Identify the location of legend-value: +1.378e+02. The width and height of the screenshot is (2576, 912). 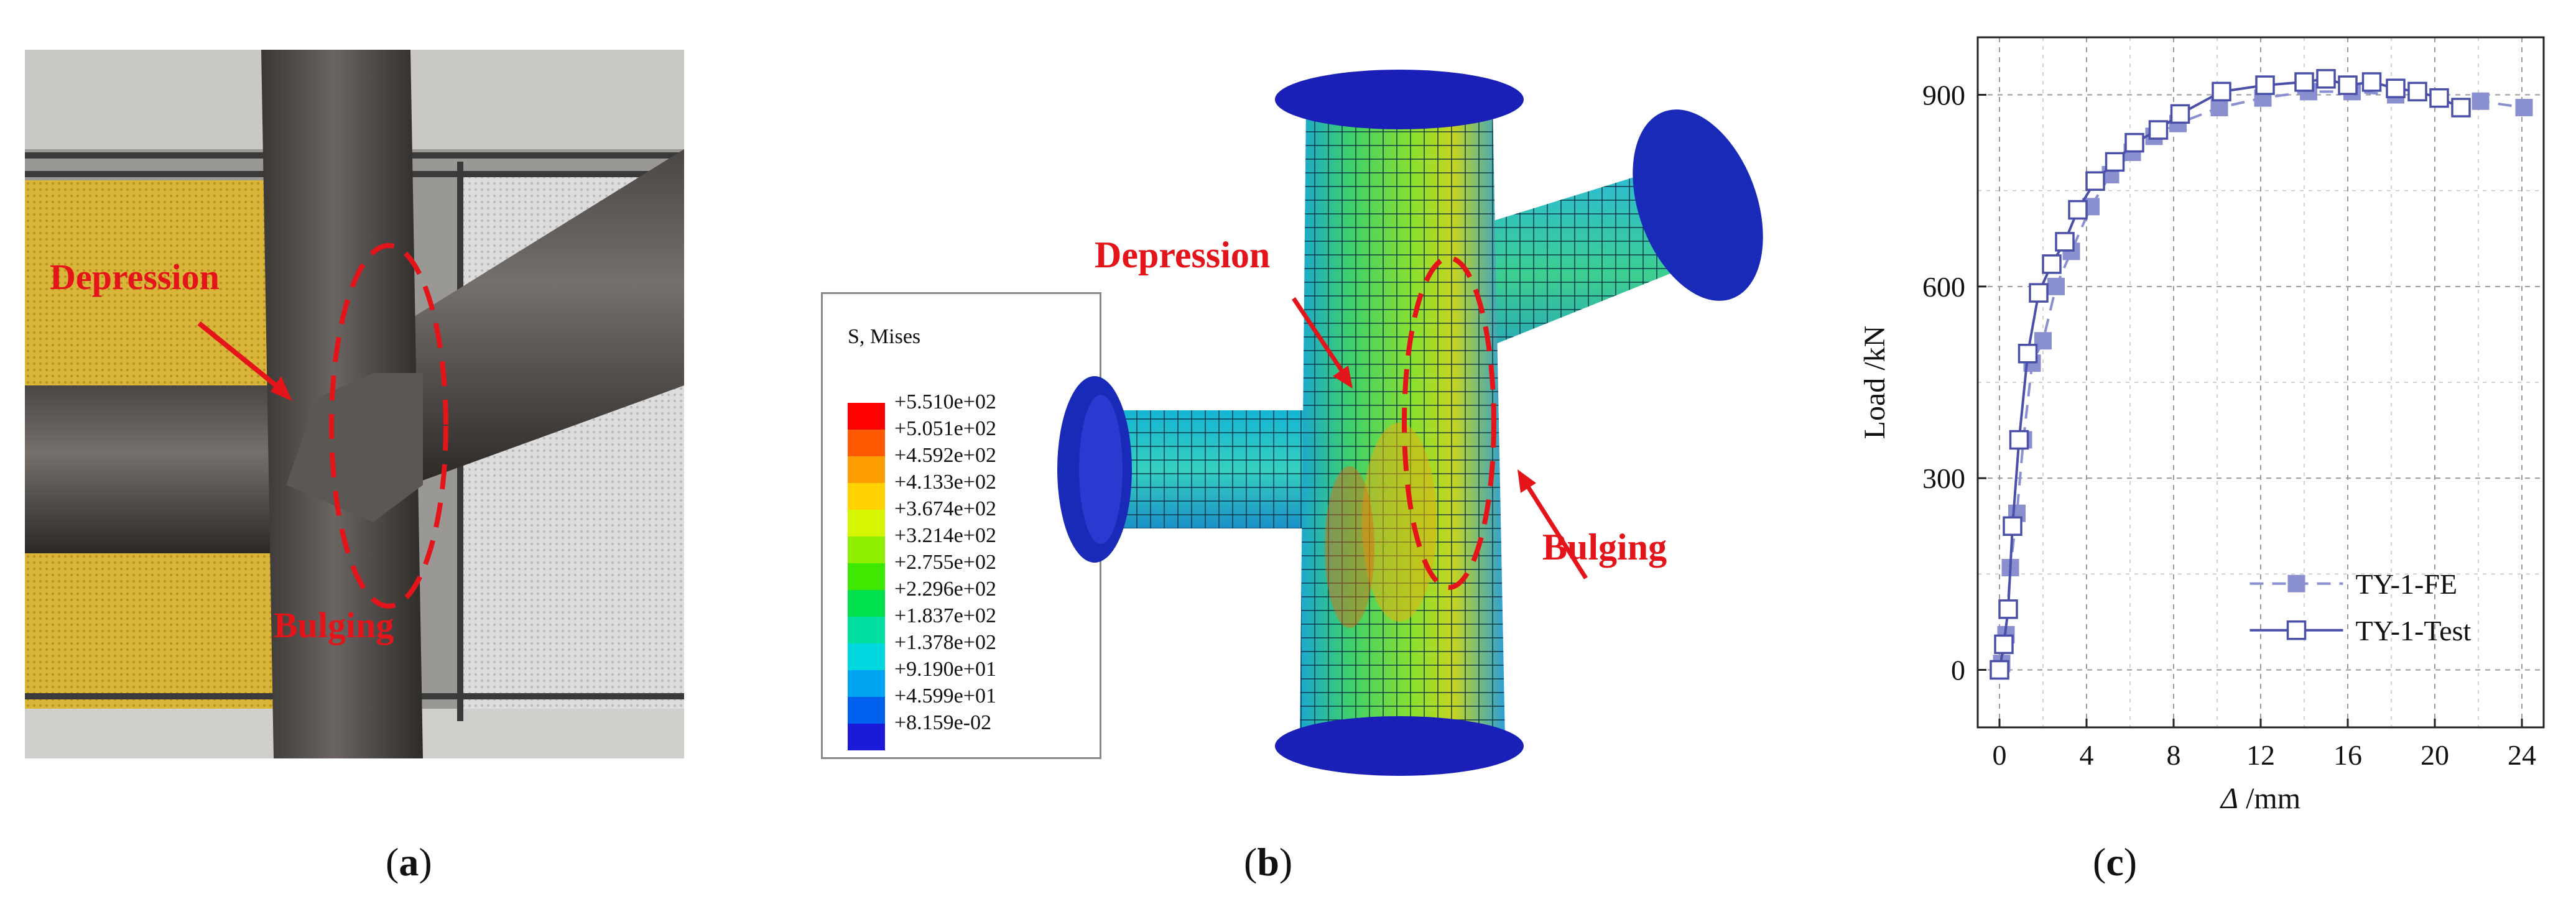
(945, 643).